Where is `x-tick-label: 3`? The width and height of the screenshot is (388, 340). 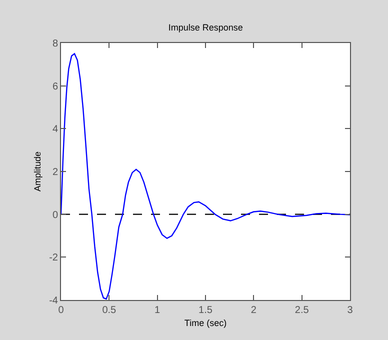 x-tick-label: 3 is located at coordinates (350, 310).